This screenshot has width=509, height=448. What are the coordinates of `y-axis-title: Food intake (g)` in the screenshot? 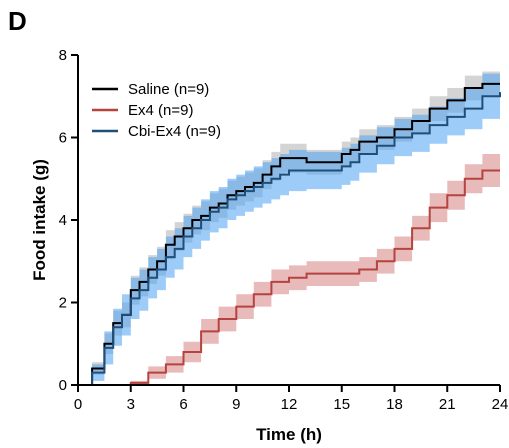 It's located at (39, 220).